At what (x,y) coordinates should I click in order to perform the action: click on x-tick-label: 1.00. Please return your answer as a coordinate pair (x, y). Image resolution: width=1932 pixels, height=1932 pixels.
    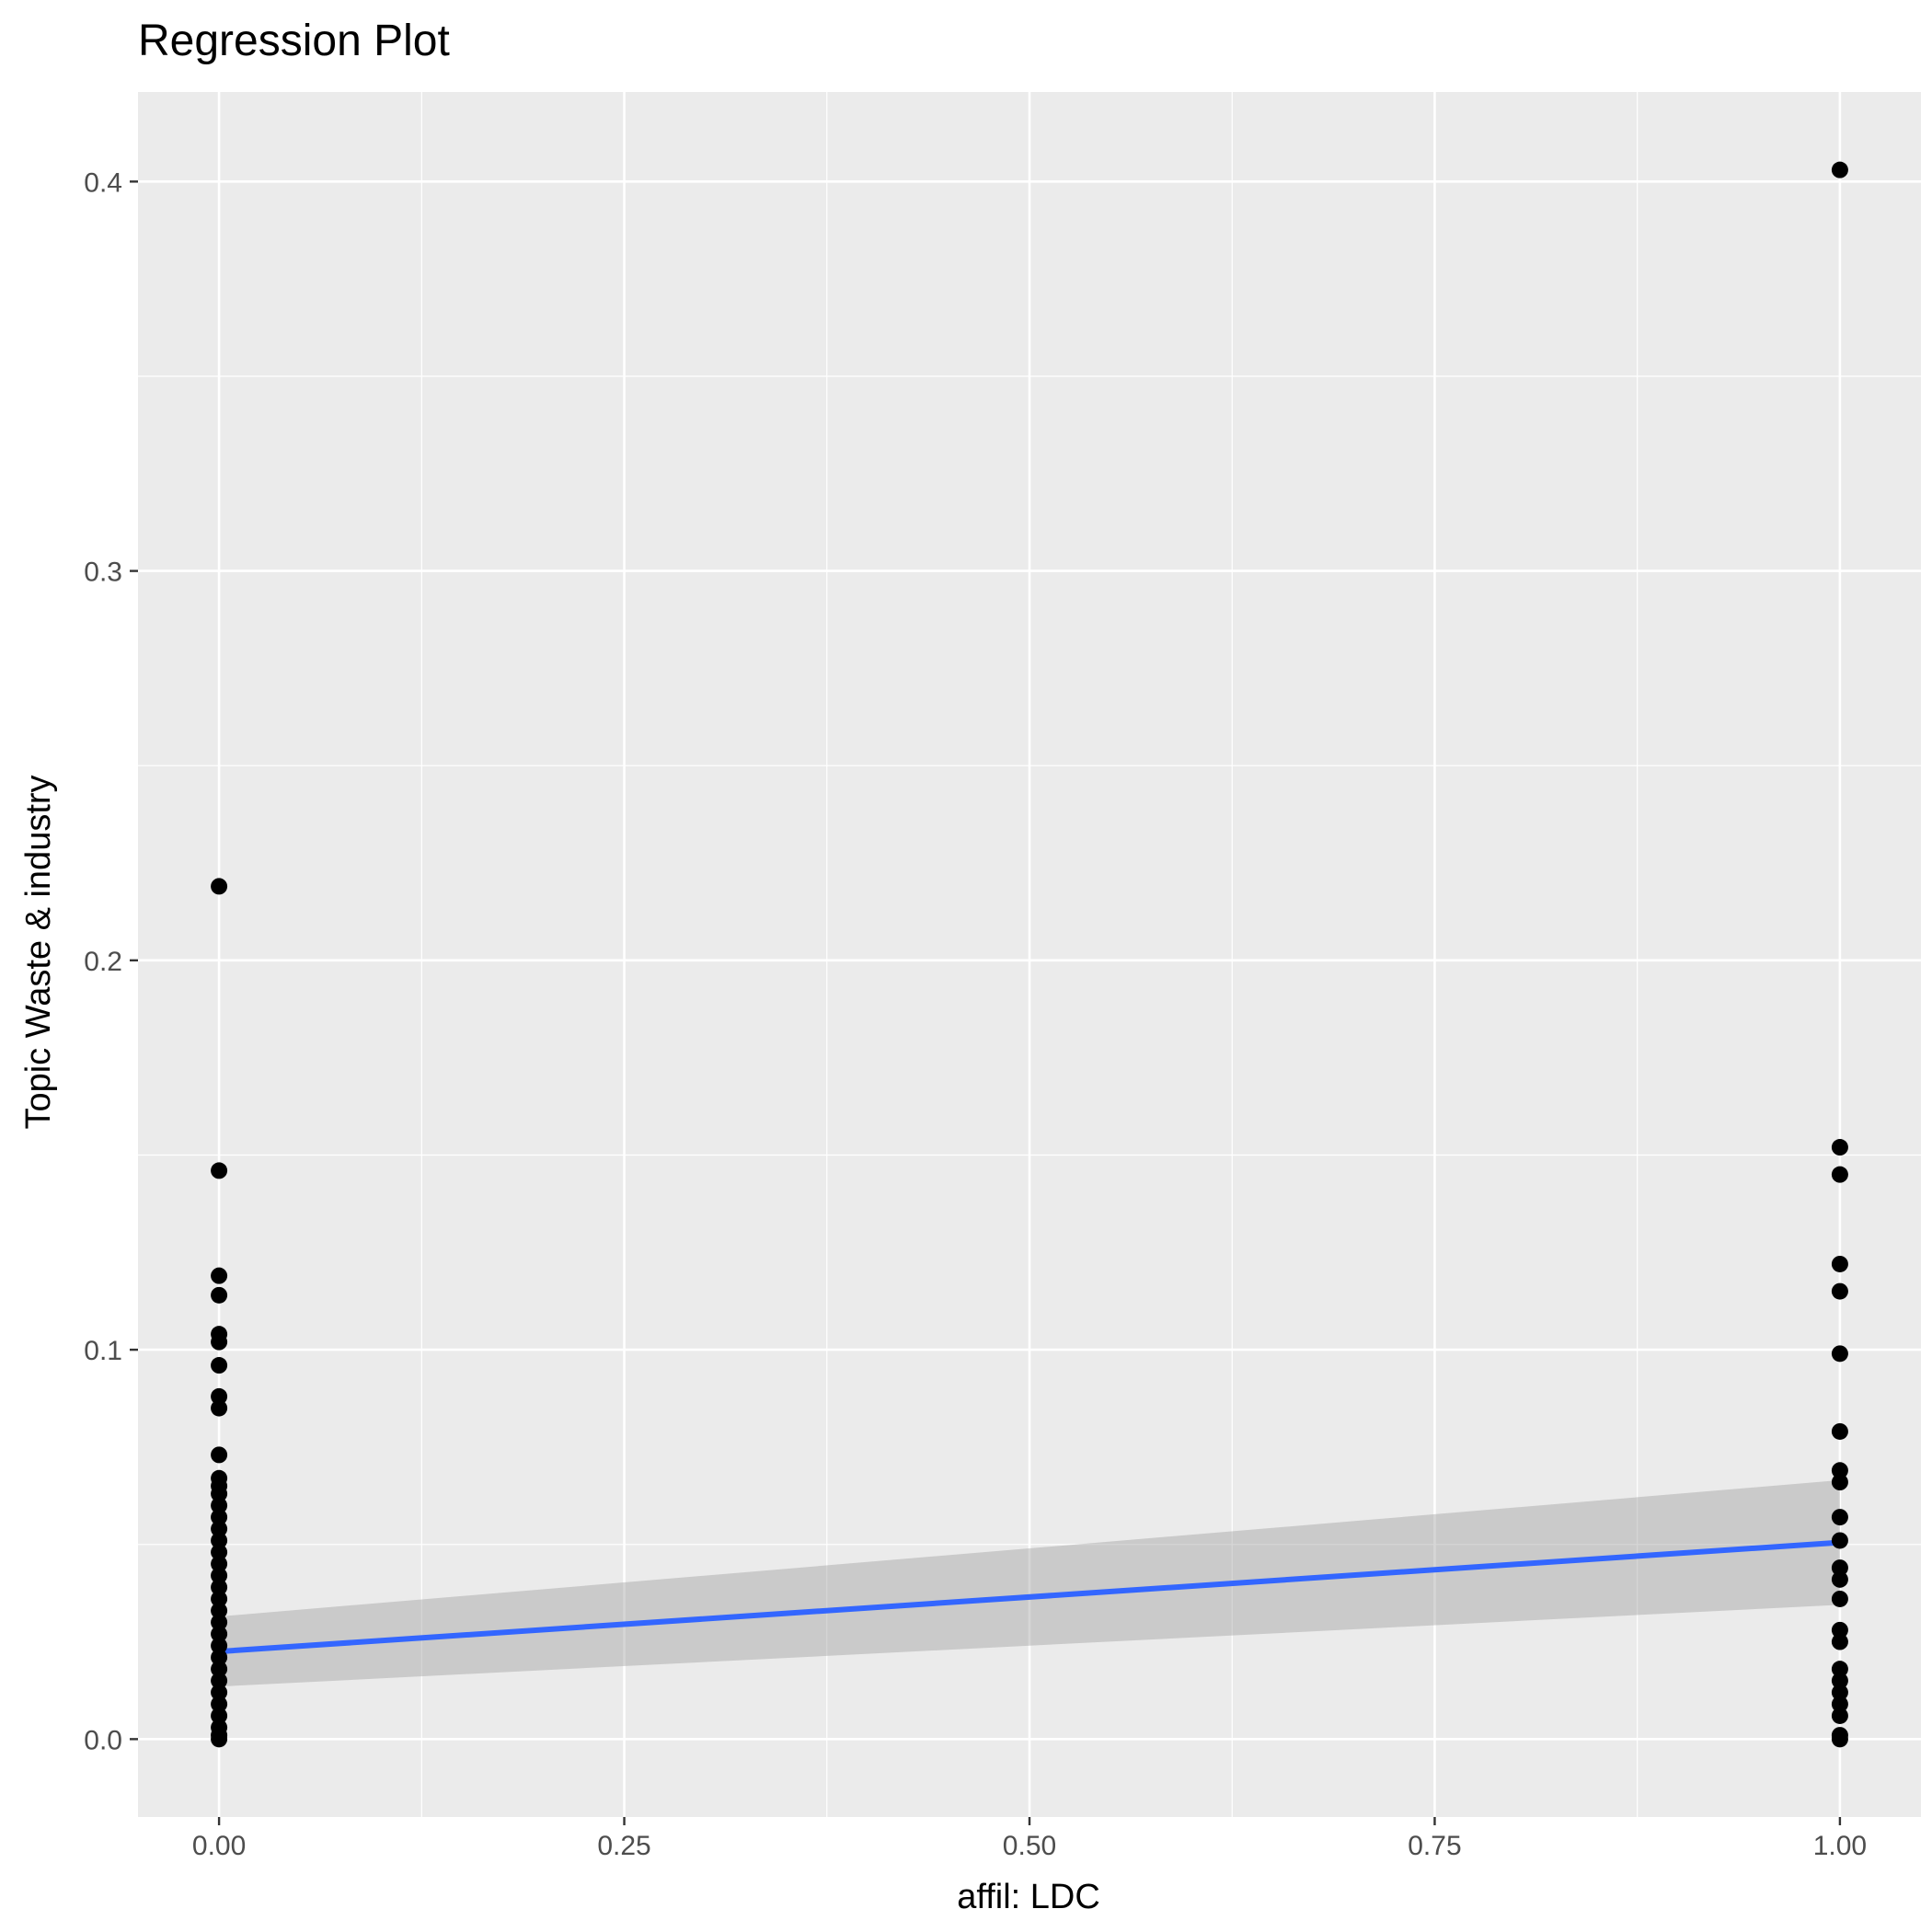
    Looking at the image, I should click on (1840, 1846).